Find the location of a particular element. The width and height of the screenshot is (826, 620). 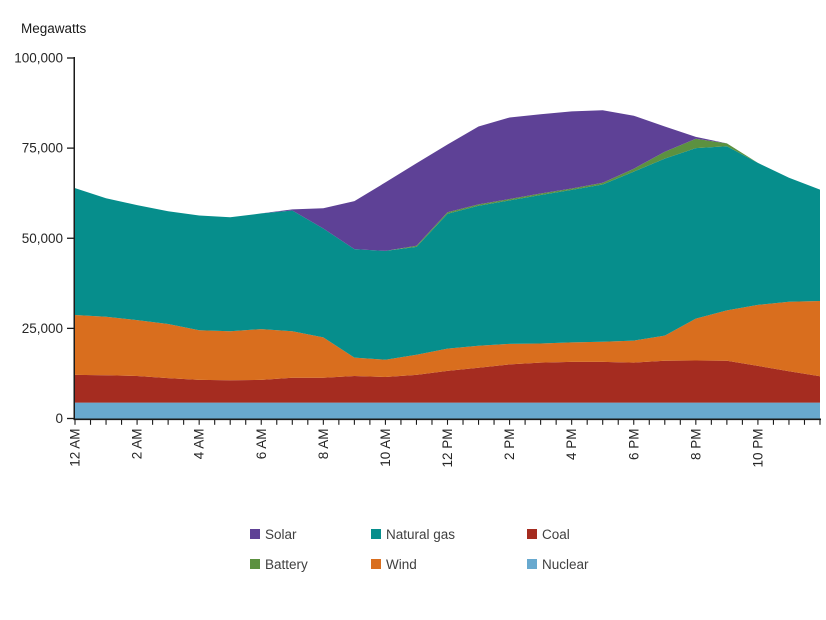

y-tick-label: 0 is located at coordinates (59, 418).